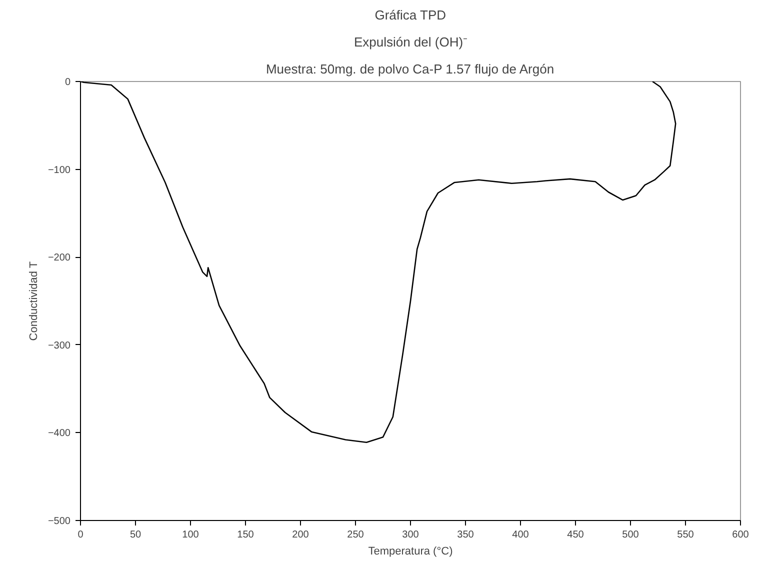  Describe the element at coordinates (67, 82) in the screenshot. I see `y-tick-label: 0` at that location.